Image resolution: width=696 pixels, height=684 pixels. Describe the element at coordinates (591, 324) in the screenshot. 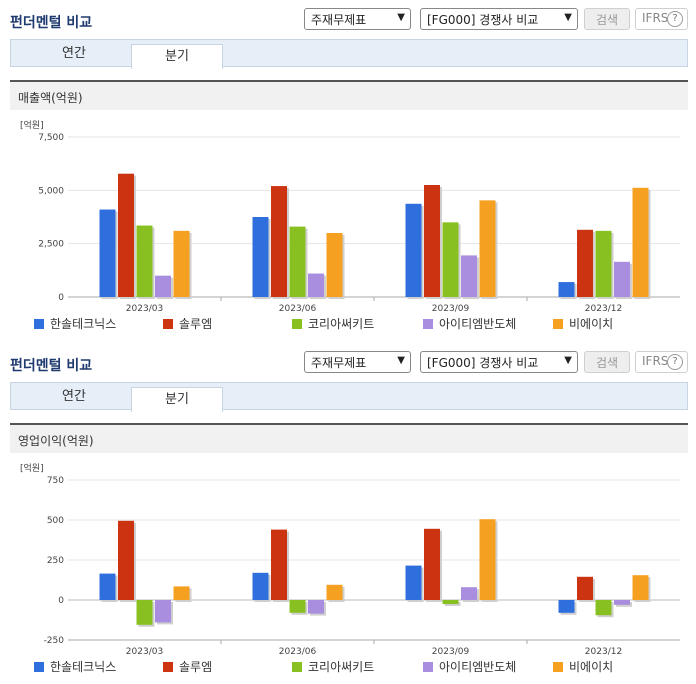

I see `legend-label: 비에이치` at that location.